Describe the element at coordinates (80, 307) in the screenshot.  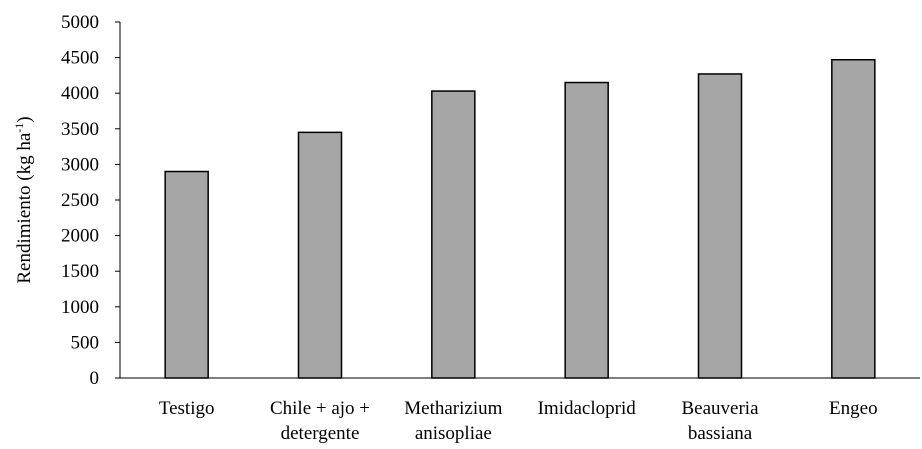
I see `y-tick-label: 1000` at that location.